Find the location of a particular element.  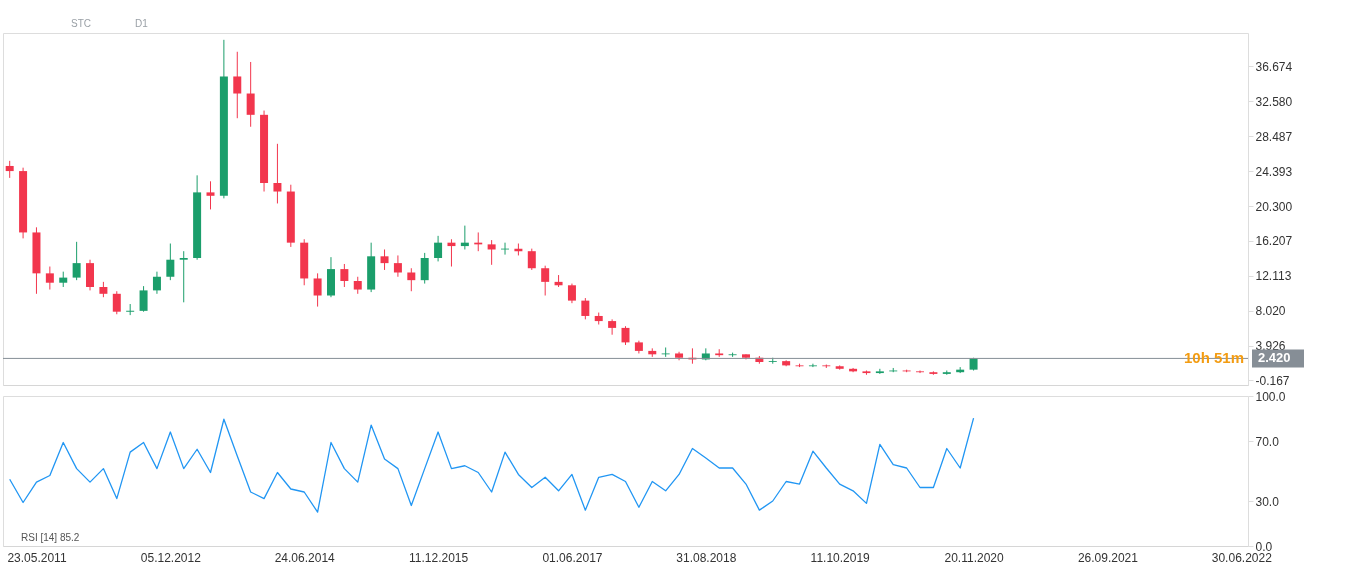

y-tick-label: 16.207 is located at coordinates (1274, 241).